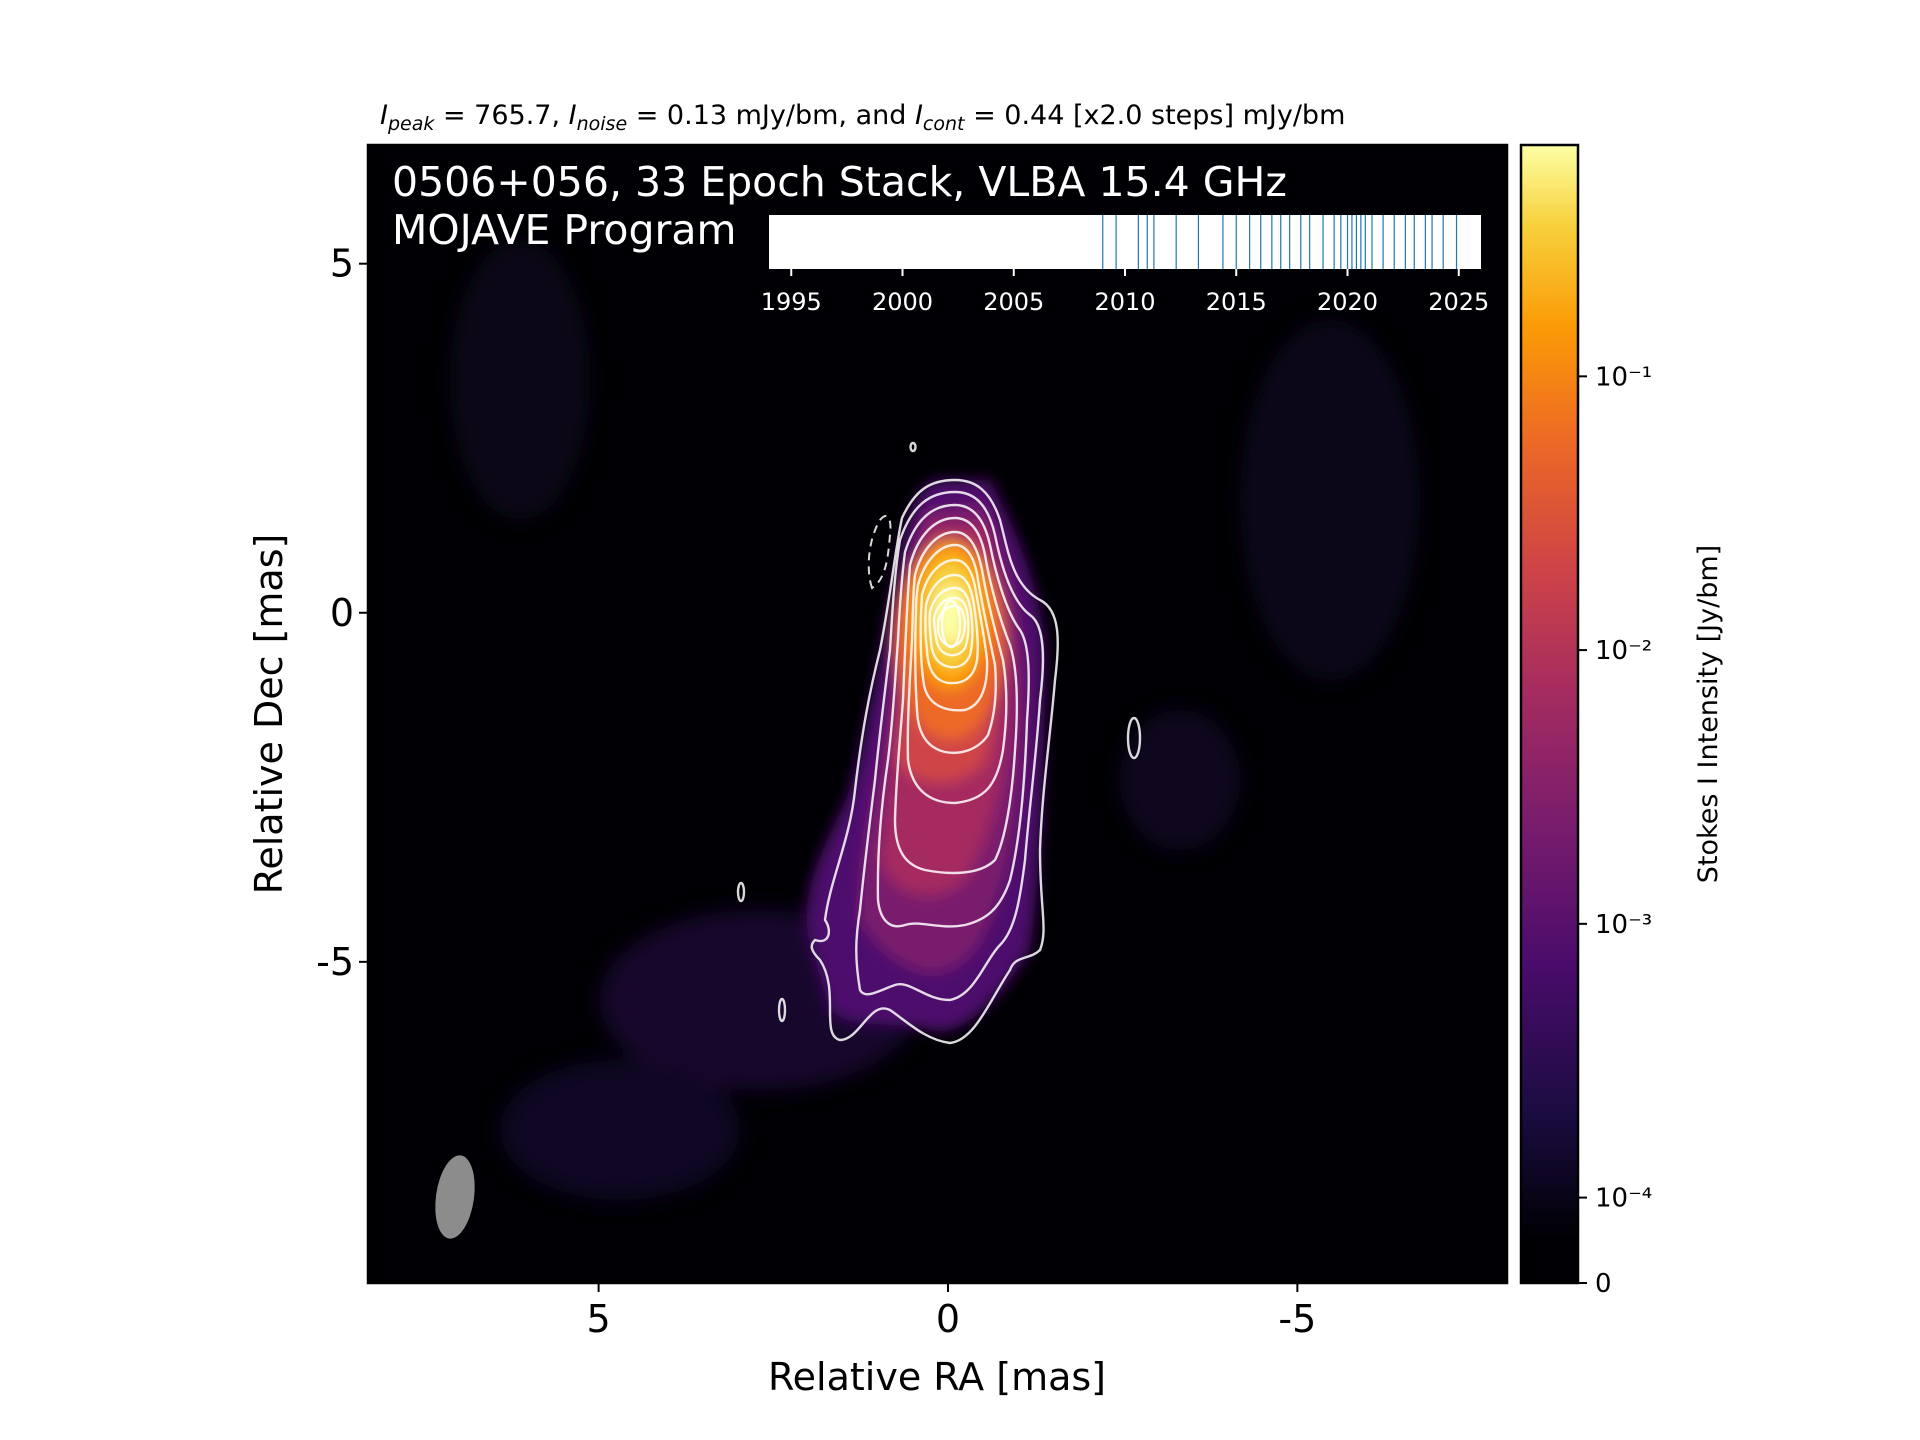 This screenshot has width=1920, height=1440. I want to click on colorbar-tick-label: 10⁻², so click(1623, 651).